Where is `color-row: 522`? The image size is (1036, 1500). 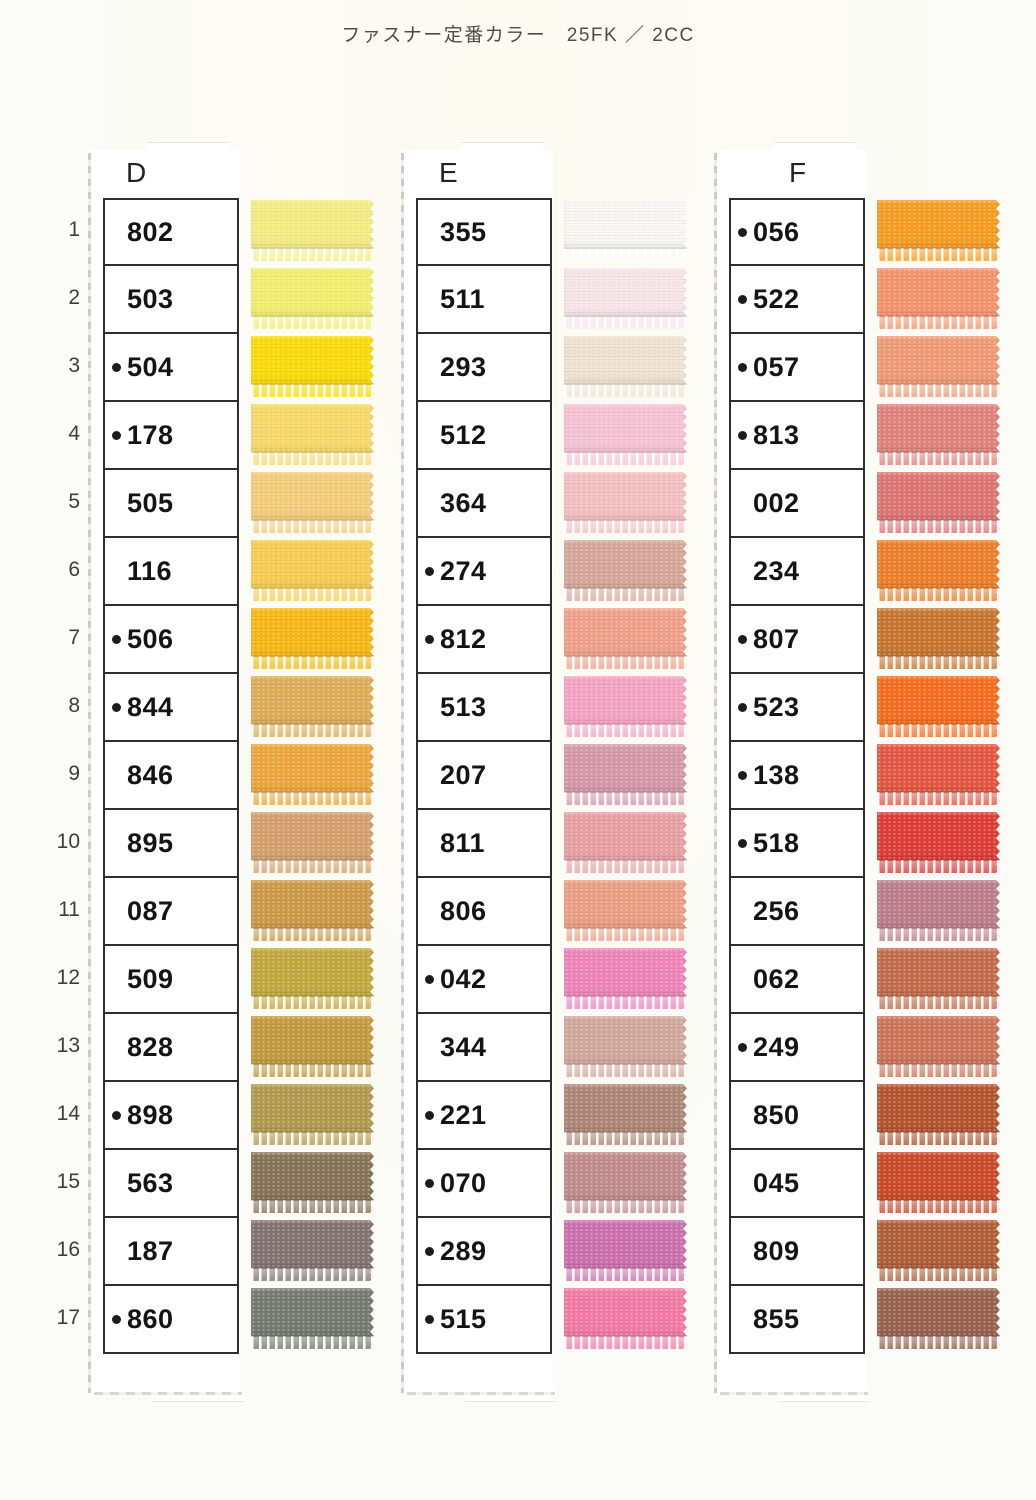
color-row: 522 is located at coordinates (859, 300).